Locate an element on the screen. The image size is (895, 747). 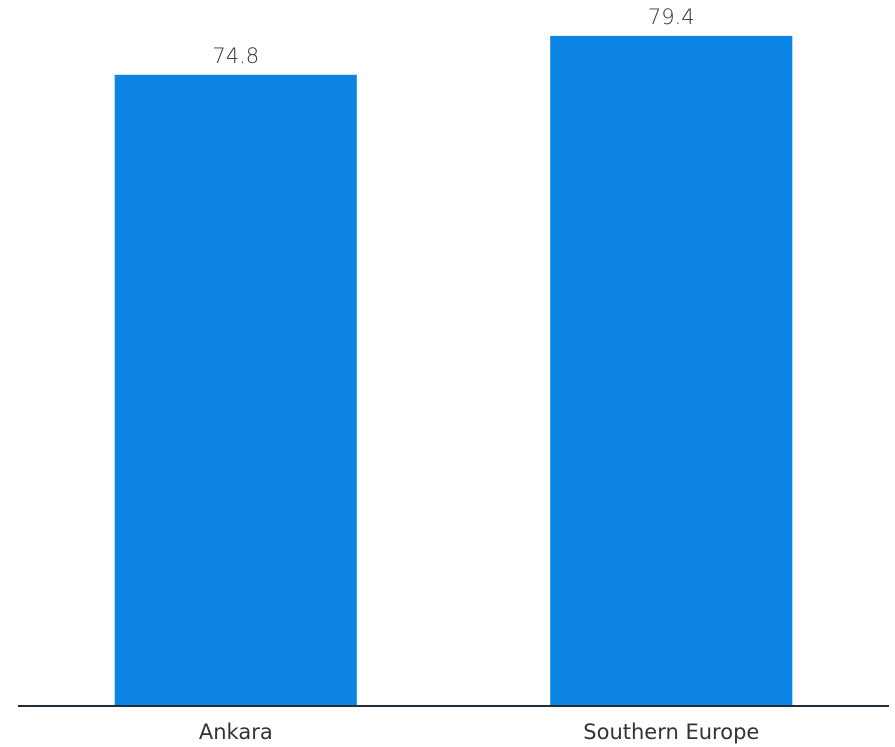
data-label-0: 74.8 is located at coordinates (235, 56).